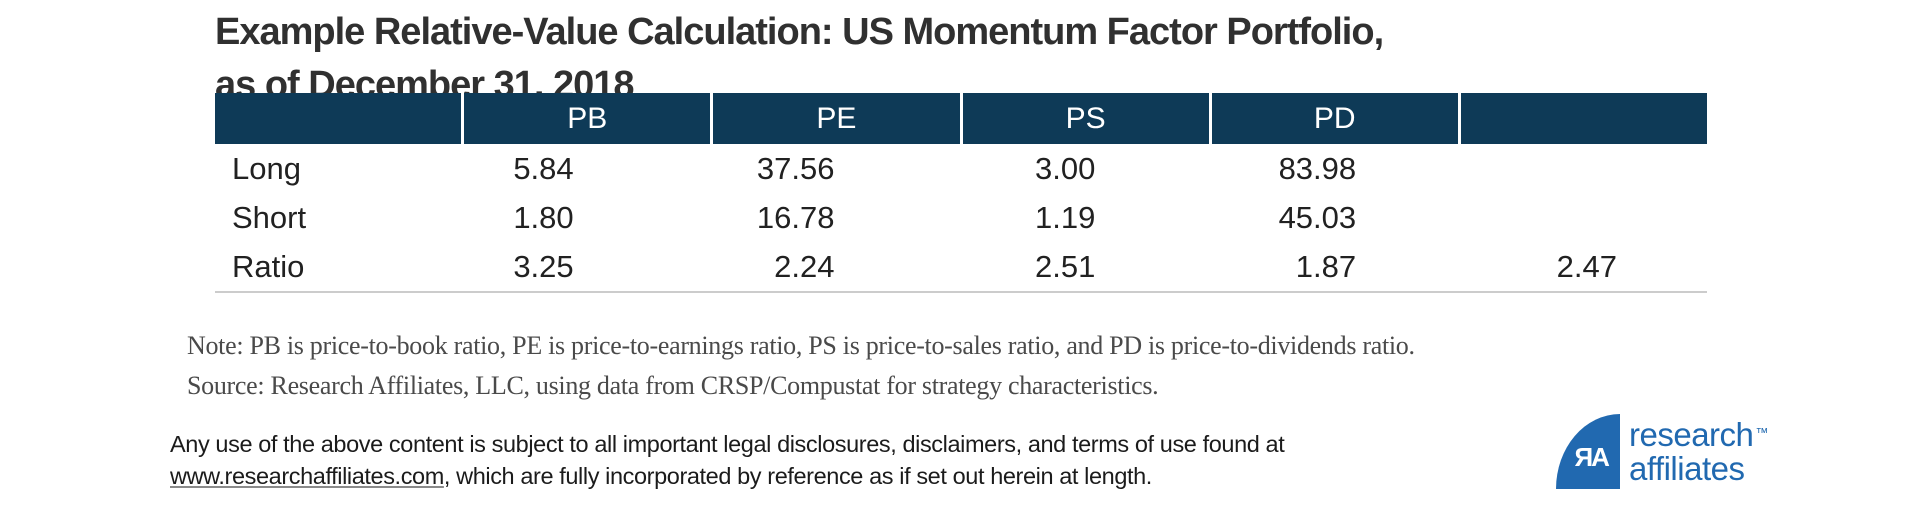  Describe the element at coordinates (1586, 266) in the screenshot. I see `cell-ratio-overall: 2.47` at that location.